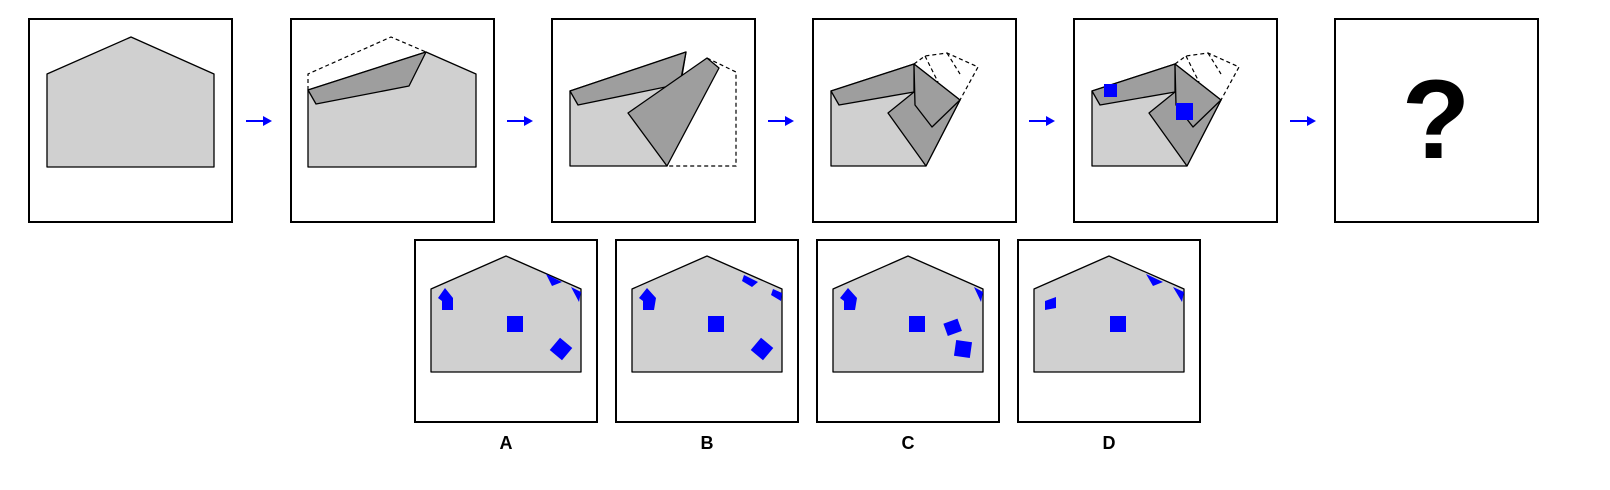  I want to click on step-3-panel, so click(653, 120).